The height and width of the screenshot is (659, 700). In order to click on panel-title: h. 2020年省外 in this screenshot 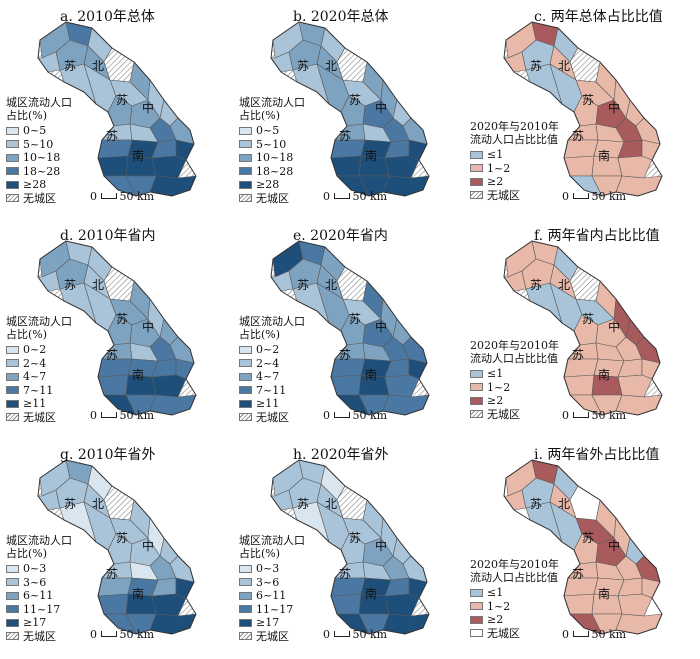, I will do `click(341, 455)`.